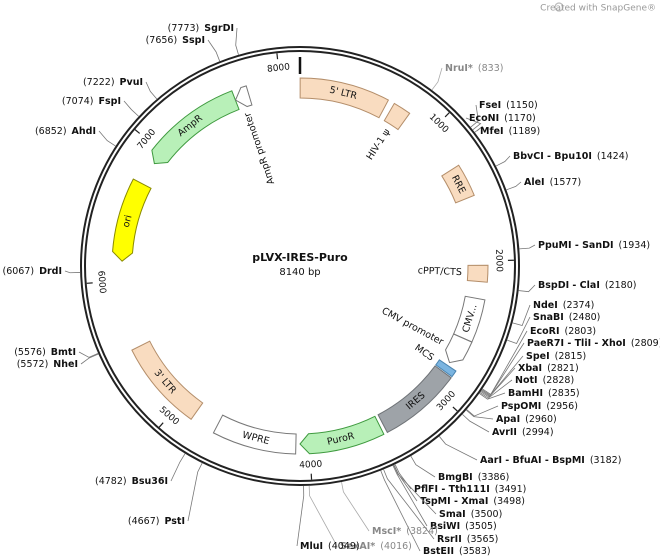 This screenshot has height=557, width=660. What do you see at coordinates (474, 68) in the screenshot?
I see `site-label: NruI* (833)` at bounding box center [474, 68].